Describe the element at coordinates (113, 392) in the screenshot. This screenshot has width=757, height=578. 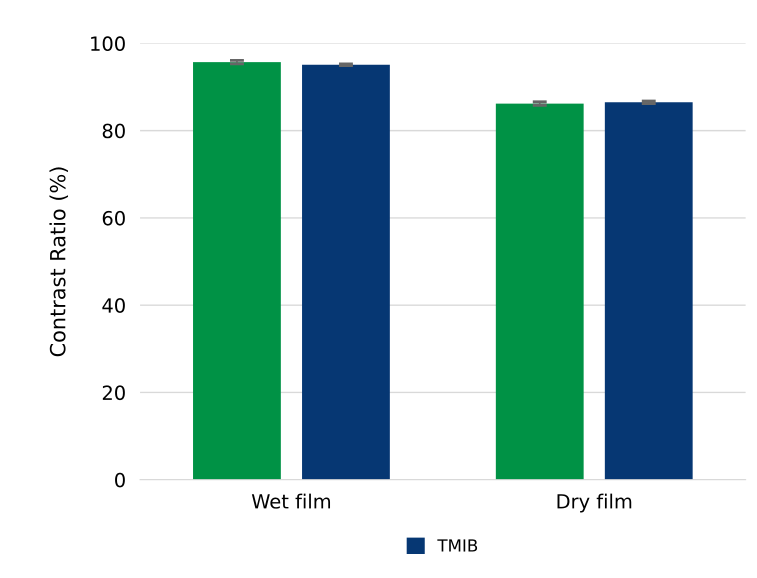
I see `y-tick-label: 20` at that location.